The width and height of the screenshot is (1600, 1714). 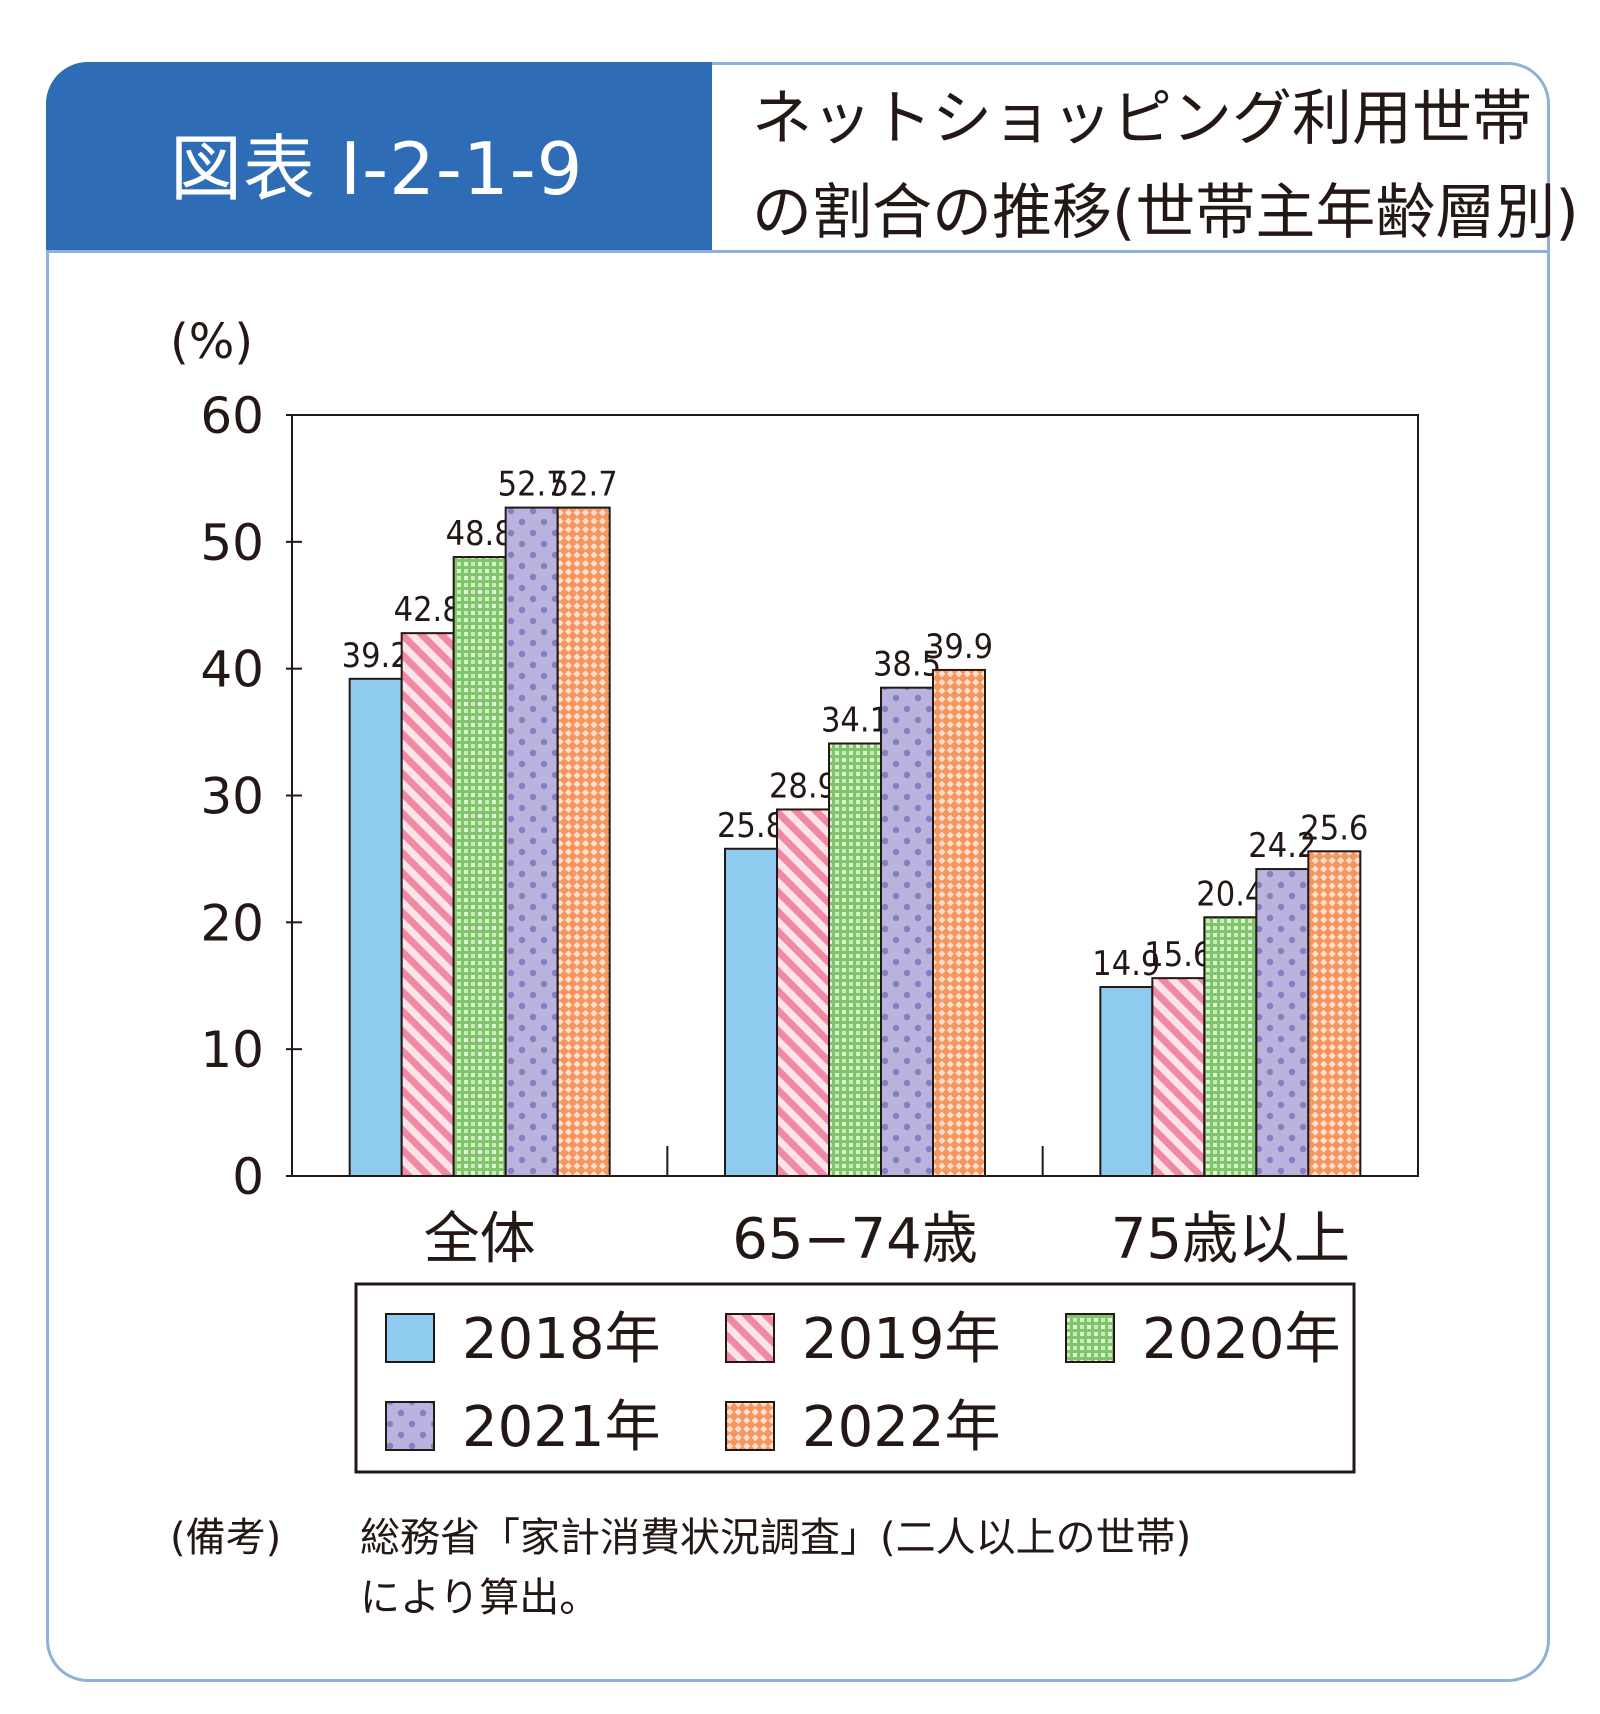 What do you see at coordinates (1142, 119) in the screenshot?
I see `figure-title-line-1: ネットショッピング利用世帯` at bounding box center [1142, 119].